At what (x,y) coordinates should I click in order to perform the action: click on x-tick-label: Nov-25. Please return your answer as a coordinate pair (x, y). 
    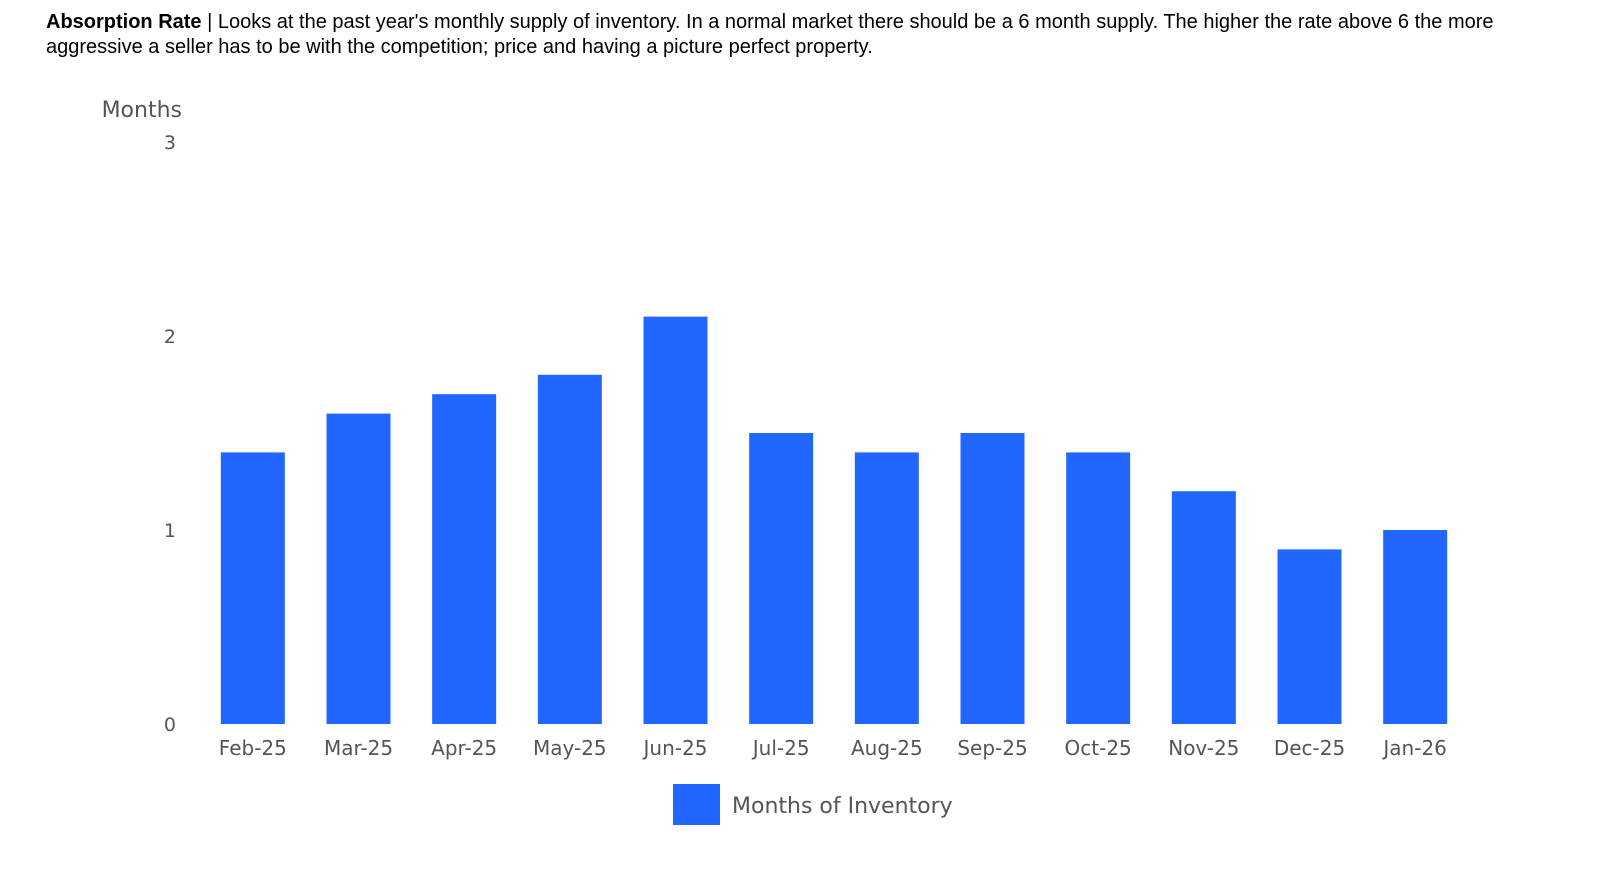
    Looking at the image, I should click on (1203, 748).